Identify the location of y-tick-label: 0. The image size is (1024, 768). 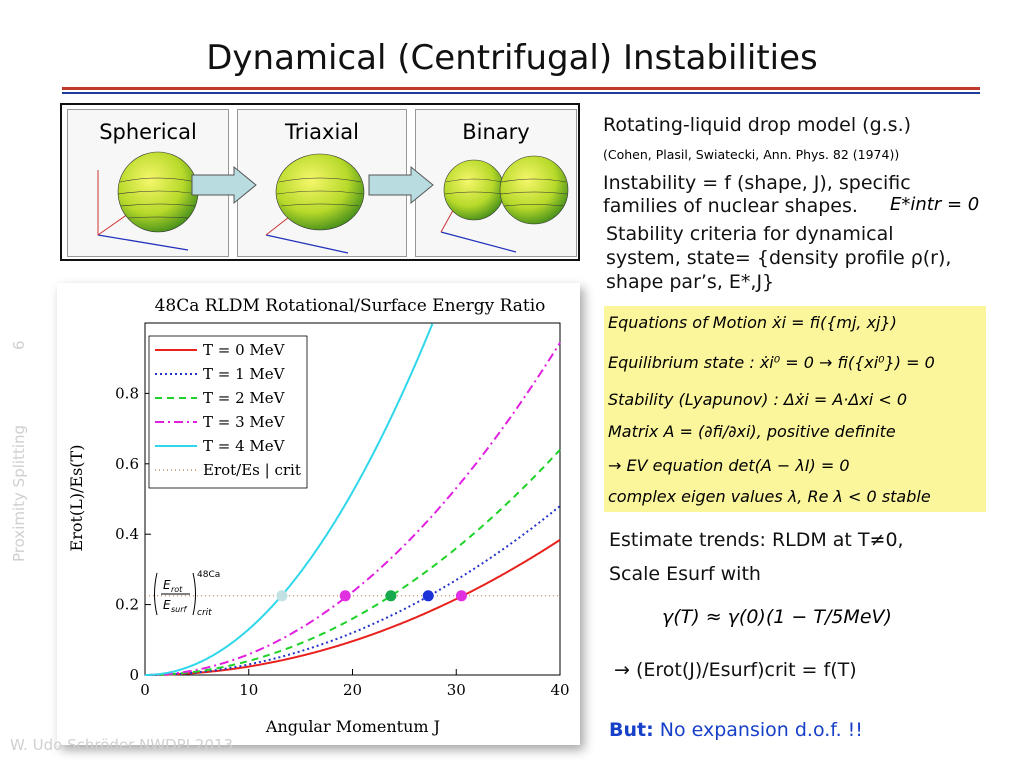
(134, 675).